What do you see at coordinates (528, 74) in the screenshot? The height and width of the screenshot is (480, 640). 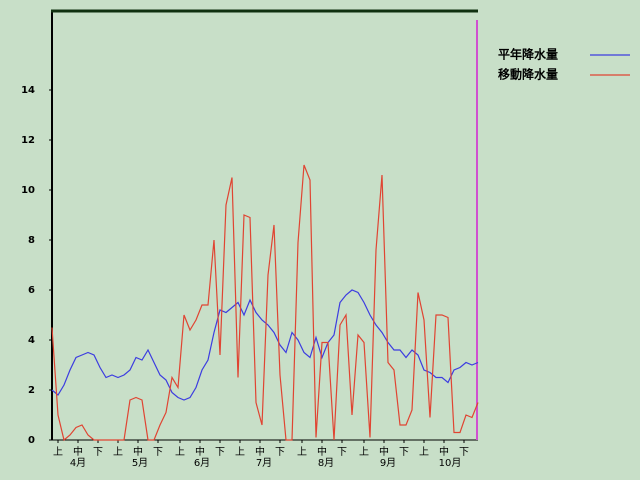 I see `legend-label: 移動降水量` at bounding box center [528, 74].